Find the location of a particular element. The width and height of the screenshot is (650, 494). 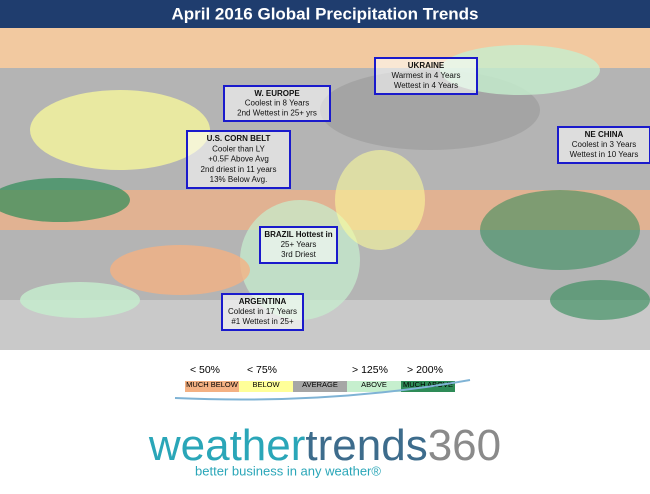

legend-label: MUCH BELOW is located at coordinates (212, 384).